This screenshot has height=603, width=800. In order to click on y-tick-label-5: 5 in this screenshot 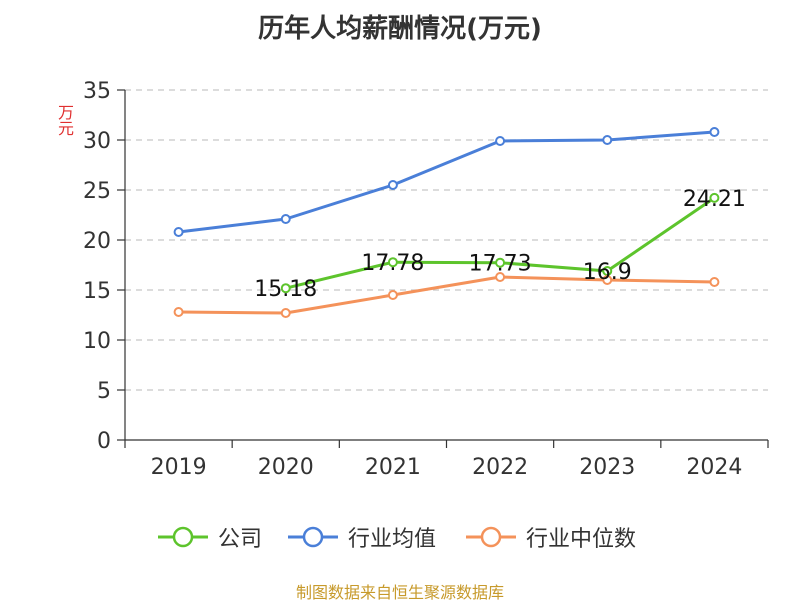, I will do `click(104, 391)`.